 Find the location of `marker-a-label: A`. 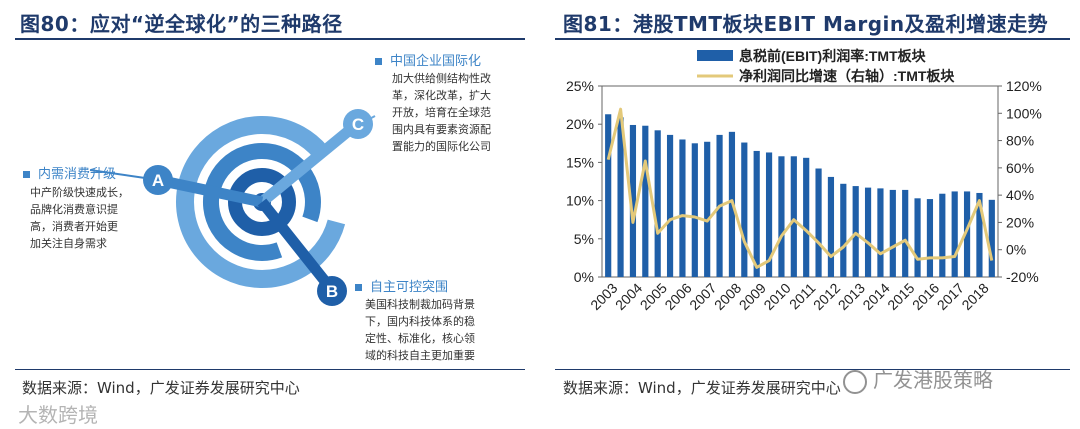

marker-a-label: A is located at coordinates (158, 180).